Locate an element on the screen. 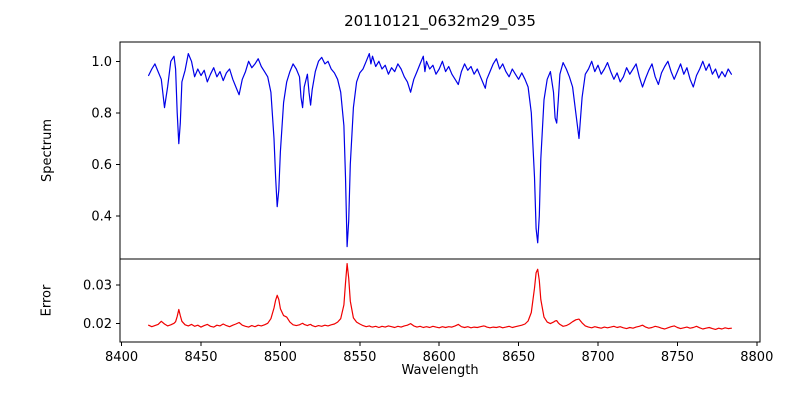 Image resolution: width=800 pixels, height=400 pixels. y-tick-label: 0.8 is located at coordinates (101, 113).